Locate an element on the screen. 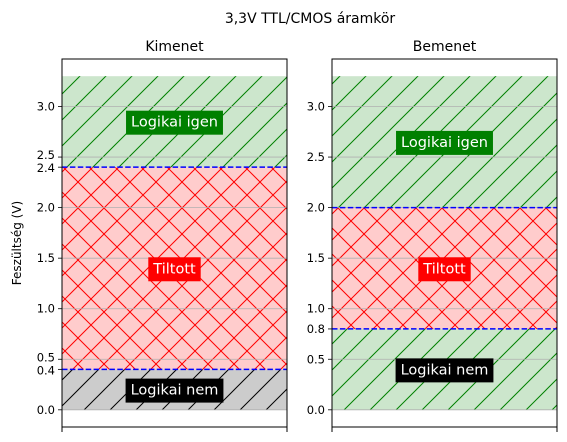 The width and height of the screenshot is (567, 442). region-label-kimenet-logikai-nem: Logikai nem is located at coordinates (175, 391).